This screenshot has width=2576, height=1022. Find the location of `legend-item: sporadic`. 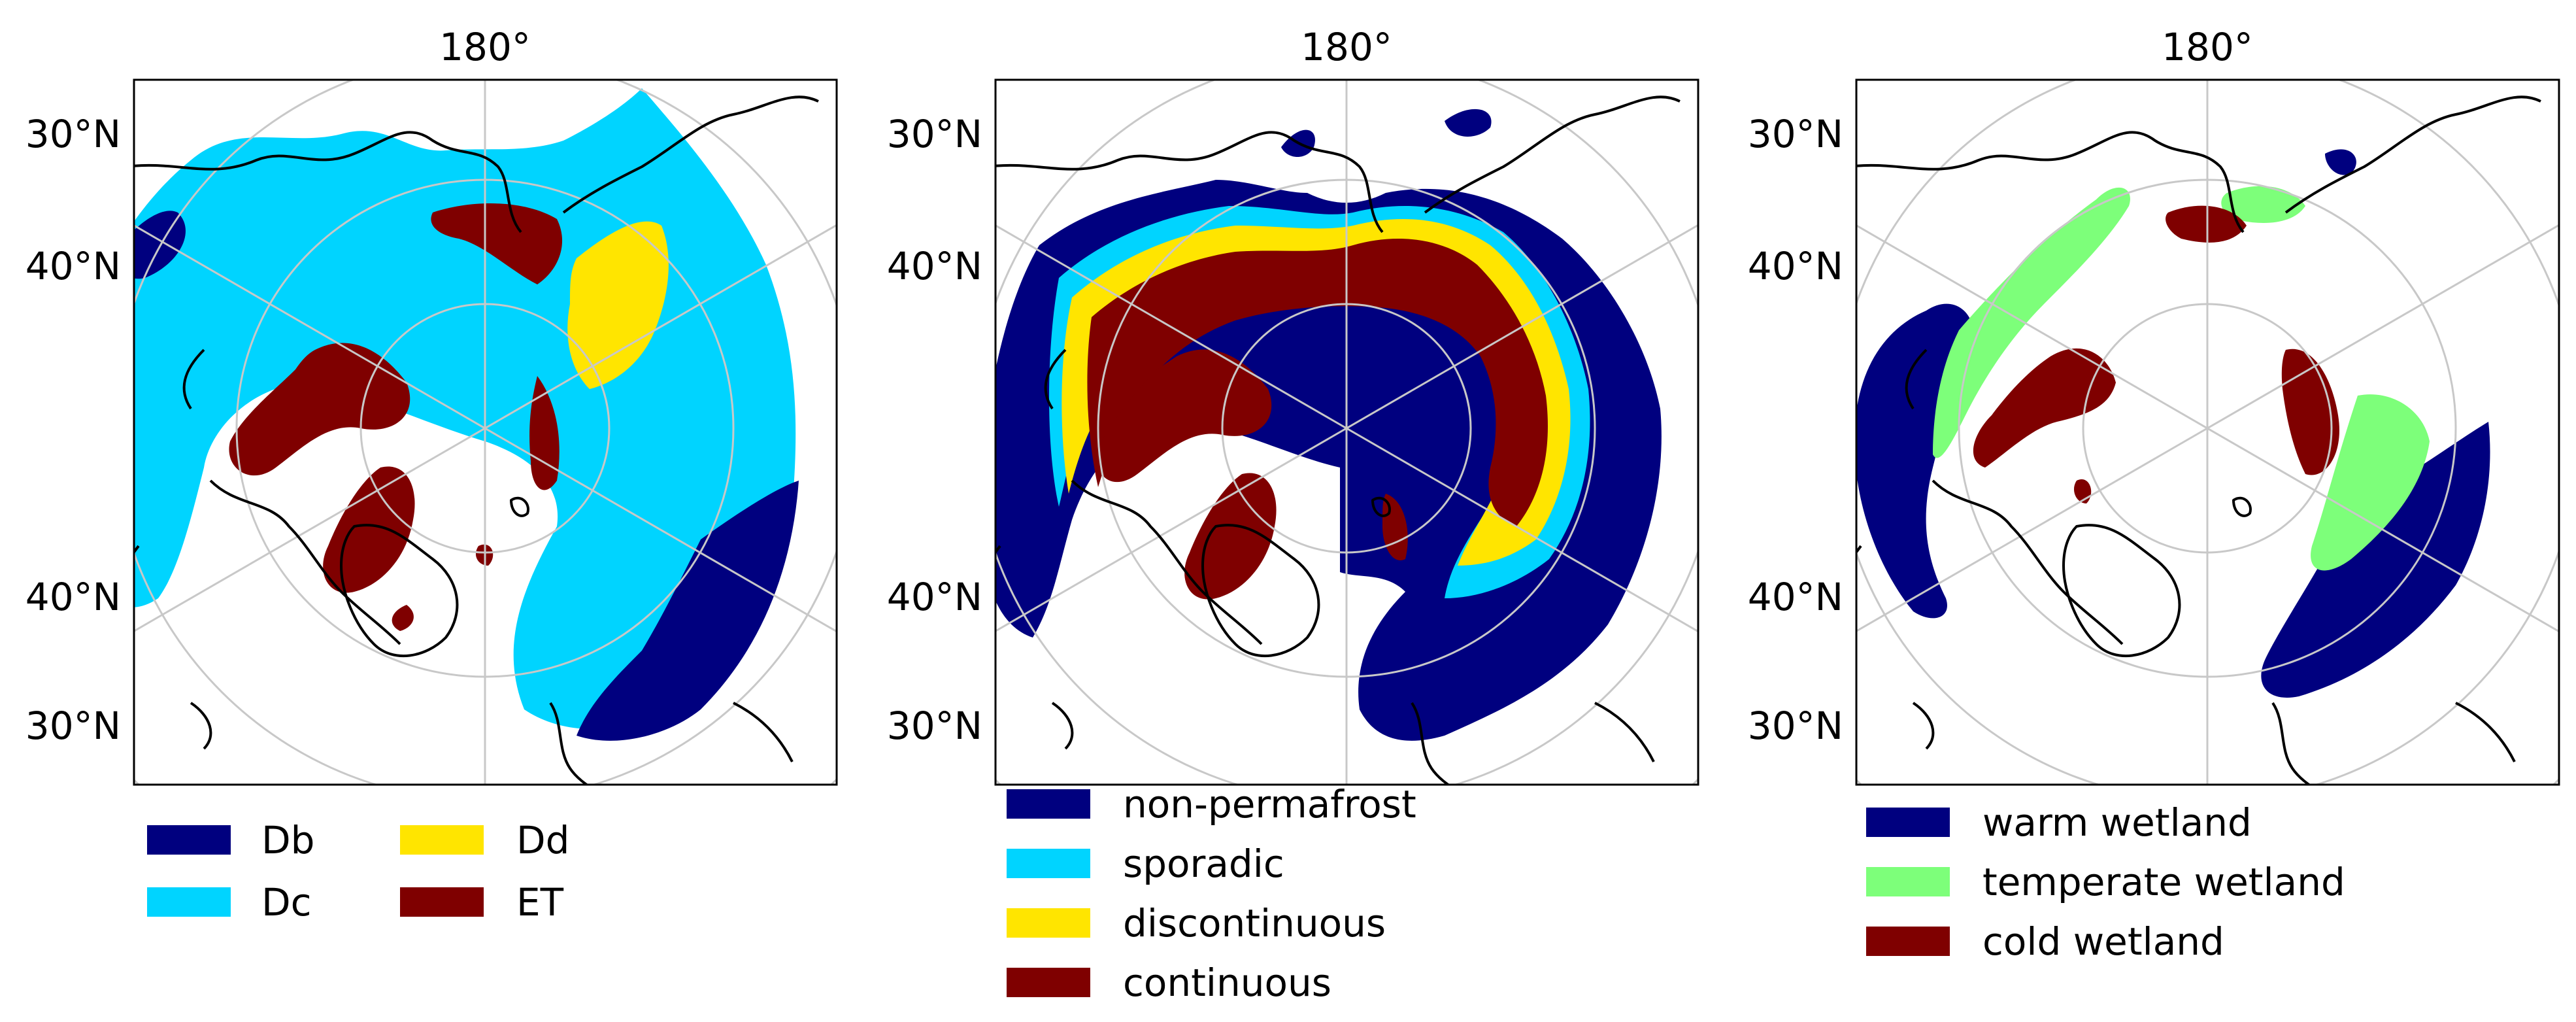

legend-item: sporadic is located at coordinates (1146, 864).